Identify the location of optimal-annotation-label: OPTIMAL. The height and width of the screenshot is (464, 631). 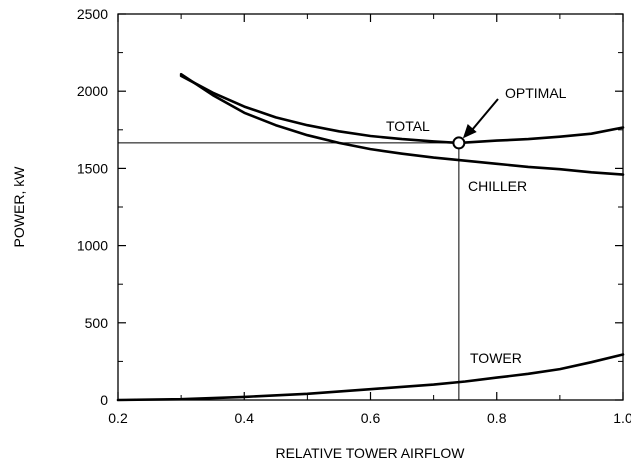
(536, 93).